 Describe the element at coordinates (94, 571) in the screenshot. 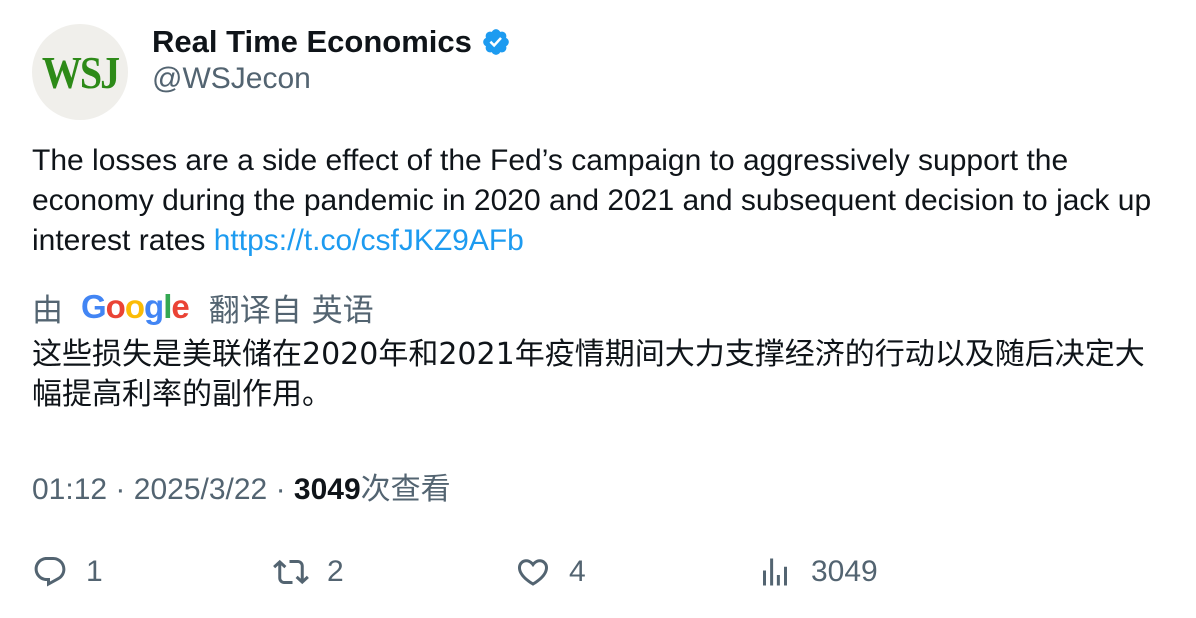

I see `reply-count: 1` at that location.